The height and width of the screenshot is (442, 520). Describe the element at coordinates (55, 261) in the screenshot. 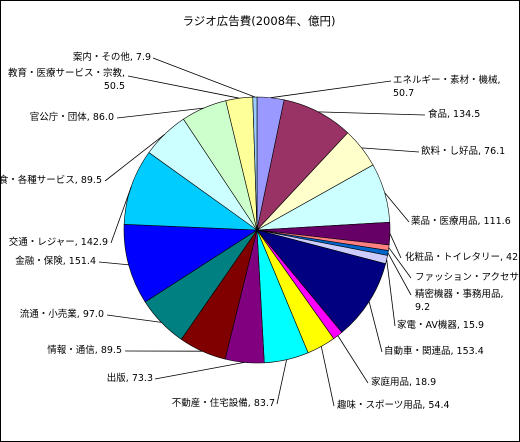

I see `slice-label: 金融・保険, 151.4` at that location.